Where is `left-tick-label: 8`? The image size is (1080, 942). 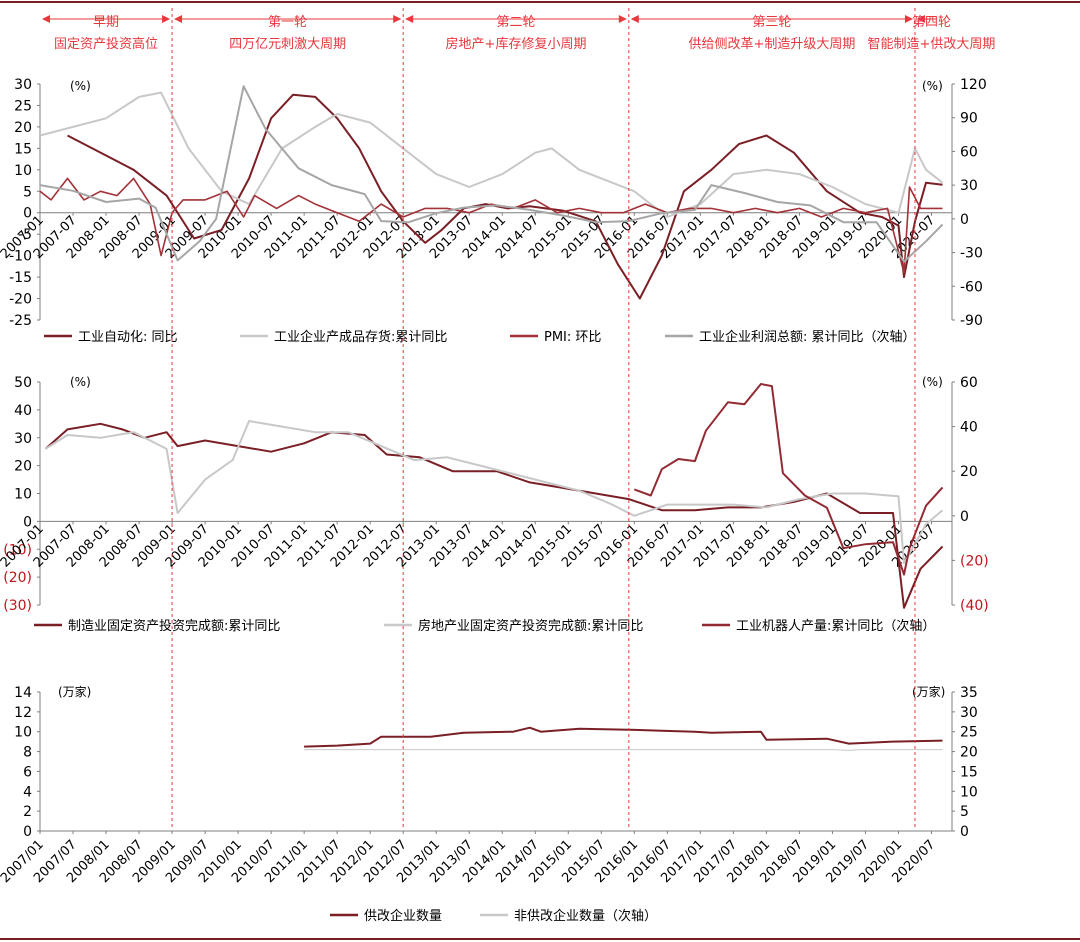 left-tick-label: 8 is located at coordinates (27, 753).